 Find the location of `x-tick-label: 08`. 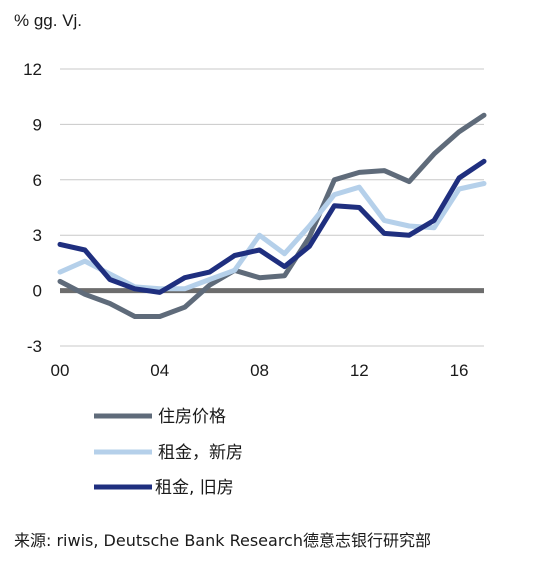

x-tick-label: 08 is located at coordinates (259, 370).